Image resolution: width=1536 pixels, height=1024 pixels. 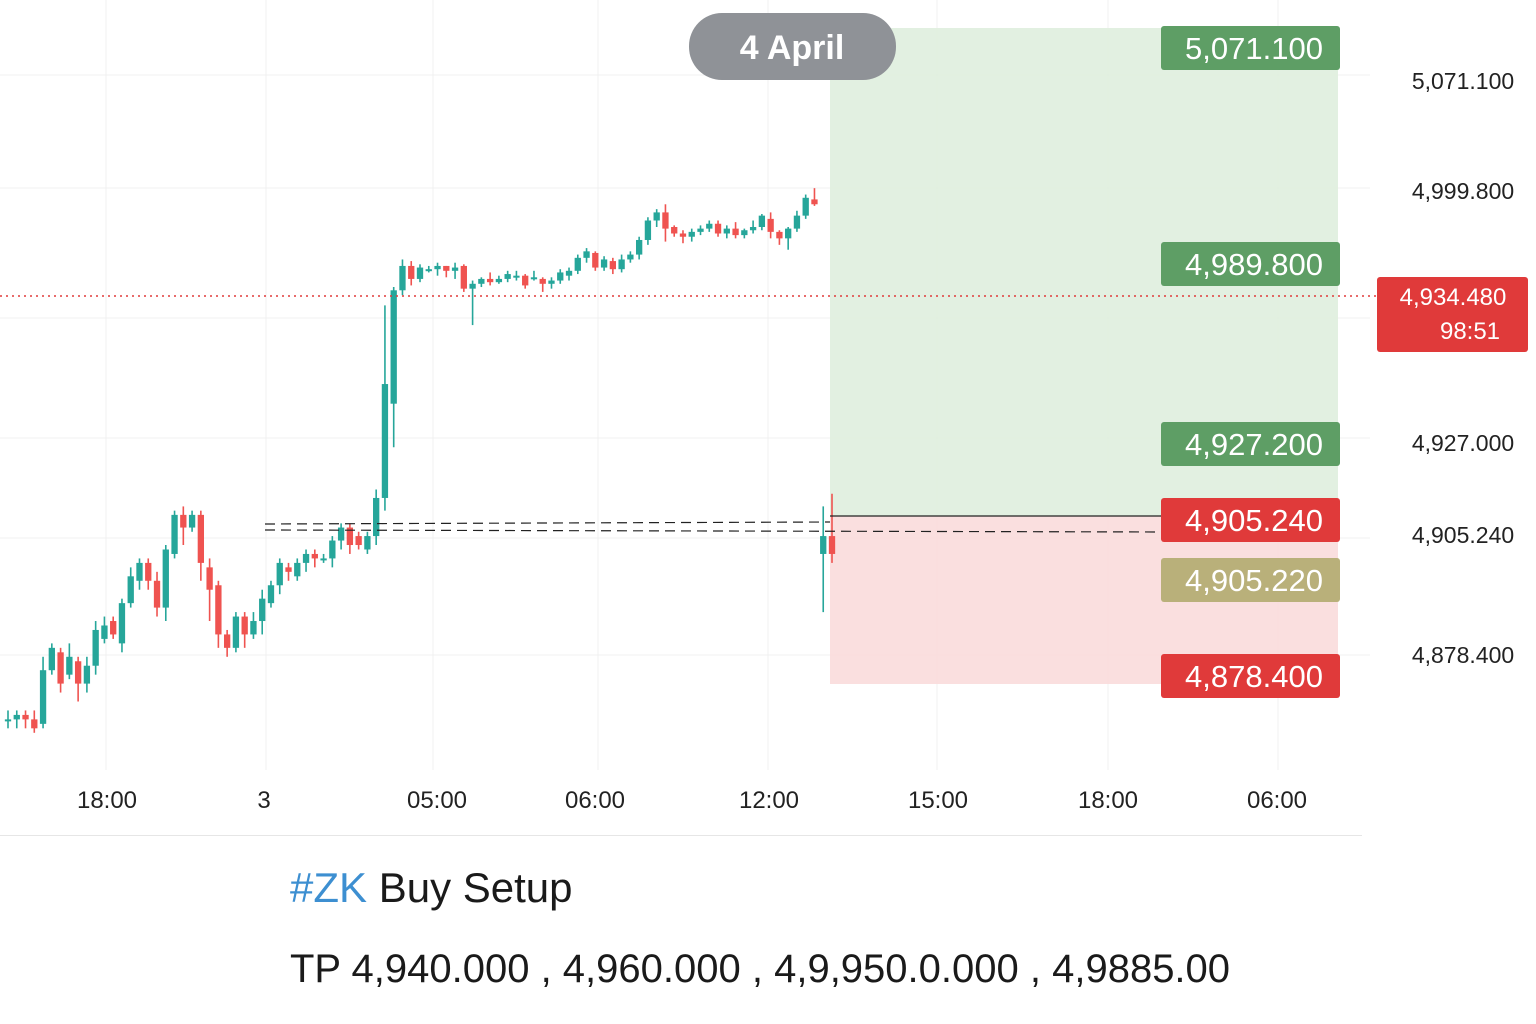 What do you see at coordinates (938, 800) in the screenshot?
I see `time-tick-label: 15:00` at bounding box center [938, 800].